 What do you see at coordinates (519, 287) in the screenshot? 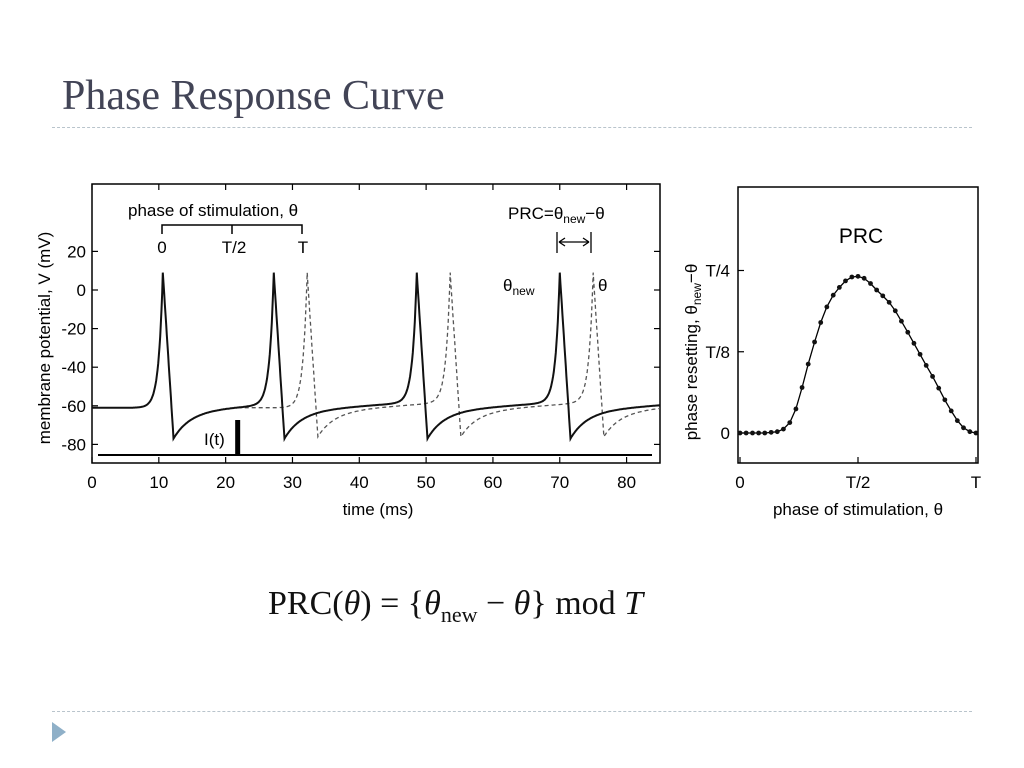
I see `theta-new-label: θnew` at bounding box center [519, 287].